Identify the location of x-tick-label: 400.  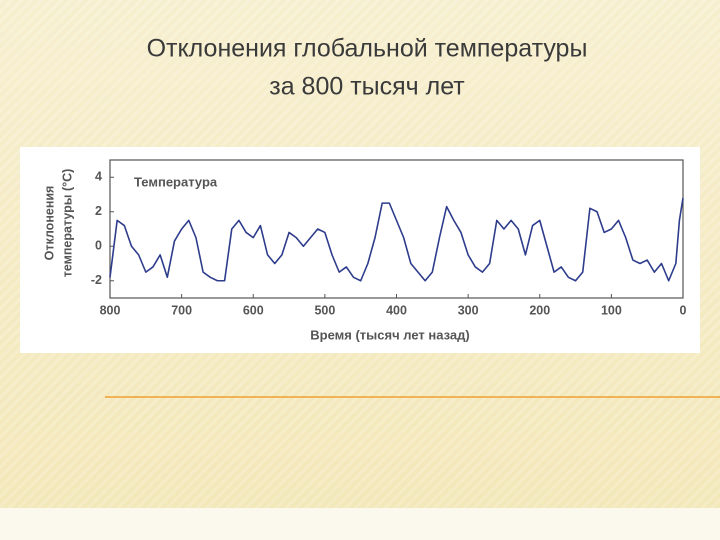
(396, 310).